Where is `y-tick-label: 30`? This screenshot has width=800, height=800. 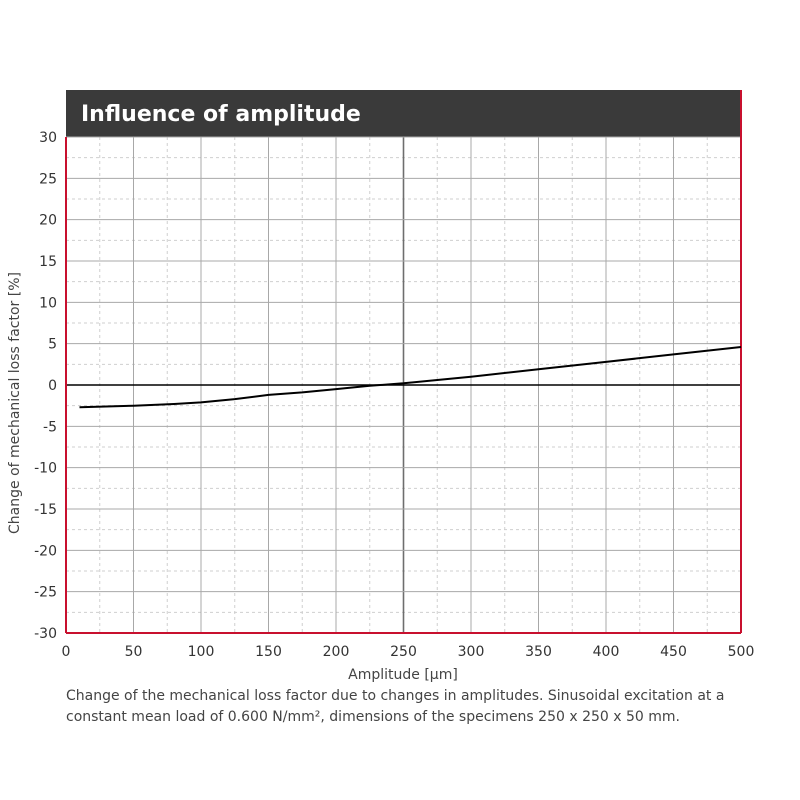
y-tick-label: 30 is located at coordinates (48, 138).